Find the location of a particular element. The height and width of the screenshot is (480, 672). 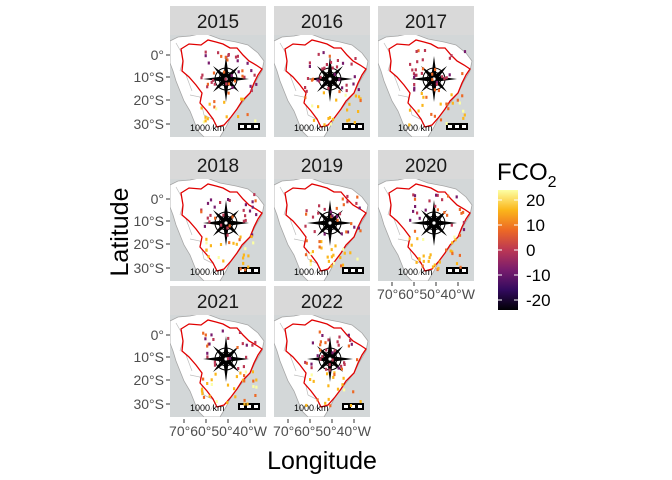

facet-strip is located at coordinates (218, 20).